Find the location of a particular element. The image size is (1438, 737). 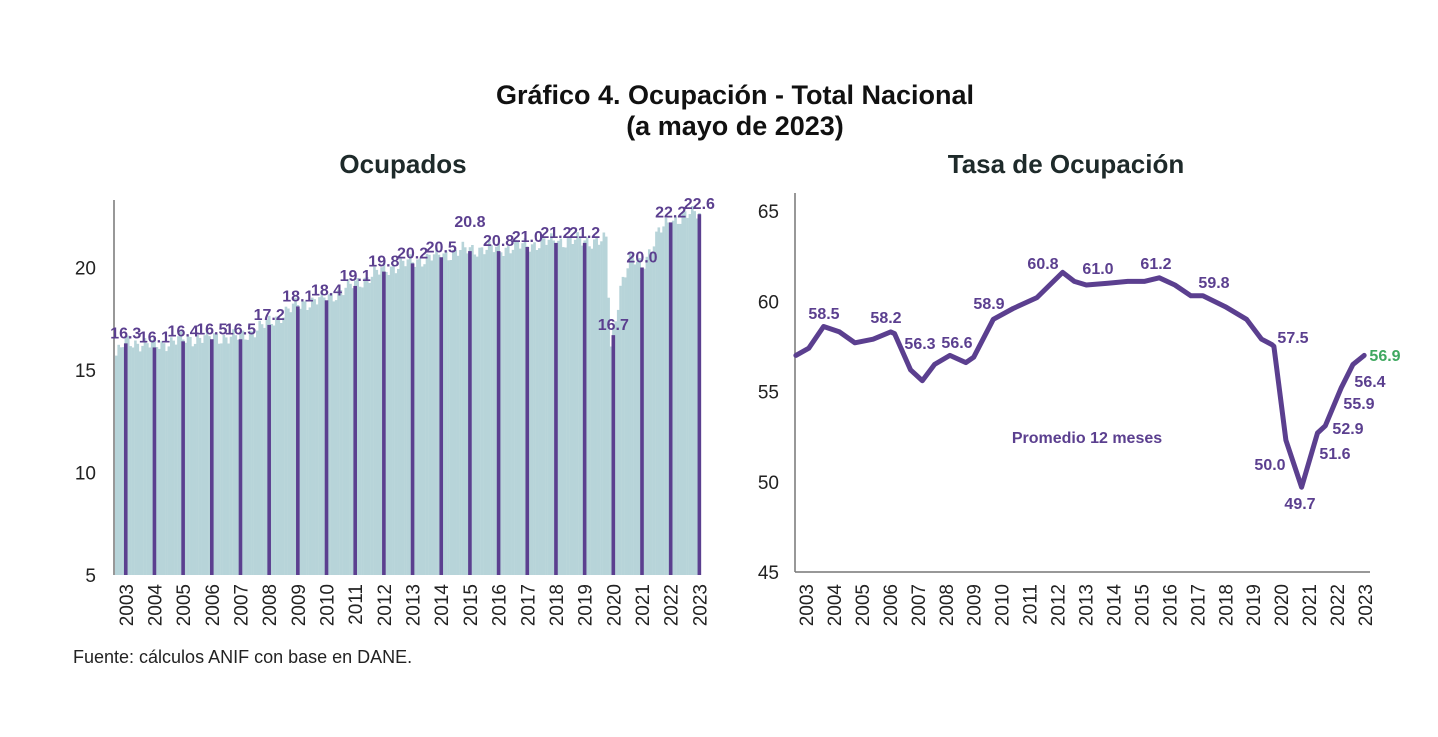

left-chart-title: Ocupados is located at coordinates (402, 164).